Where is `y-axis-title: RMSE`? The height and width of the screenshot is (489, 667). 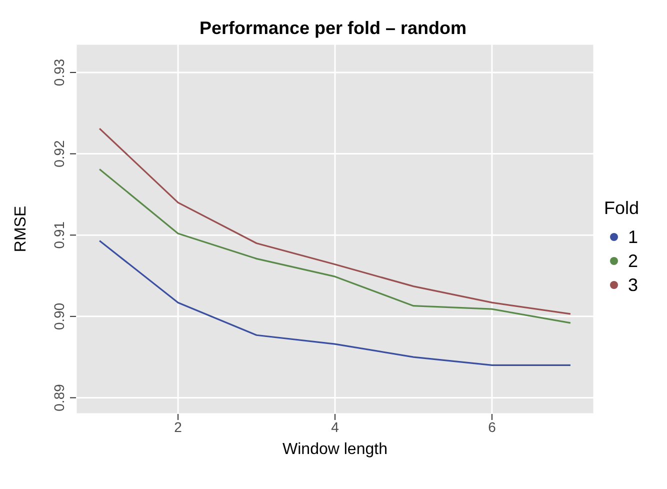 y-axis-title: RMSE is located at coordinates (21, 229).